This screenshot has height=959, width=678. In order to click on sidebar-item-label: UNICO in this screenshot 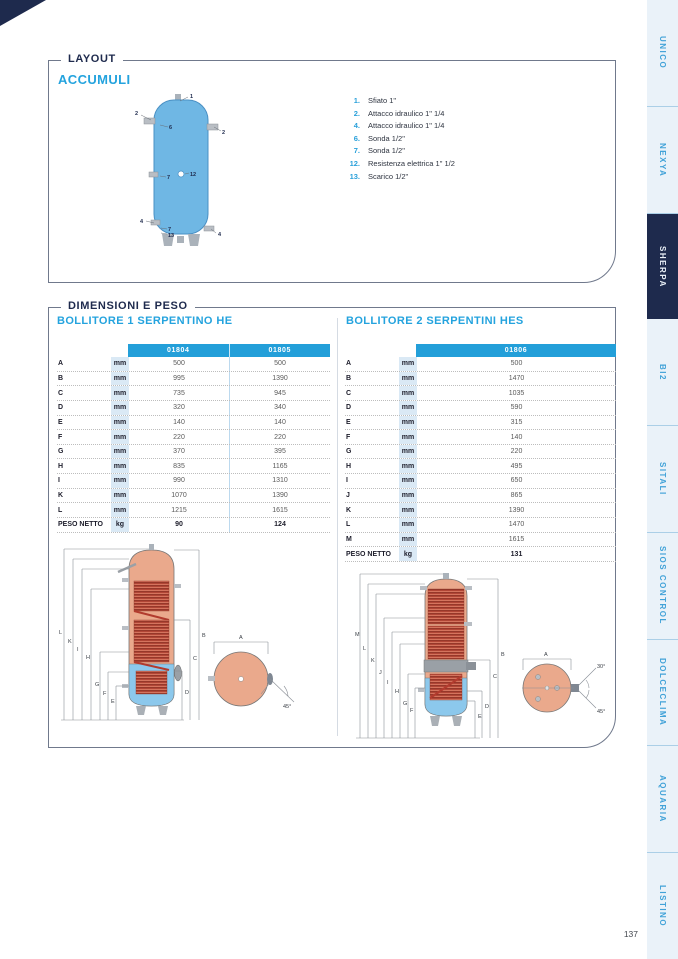, I will do `click(662, 53)`.